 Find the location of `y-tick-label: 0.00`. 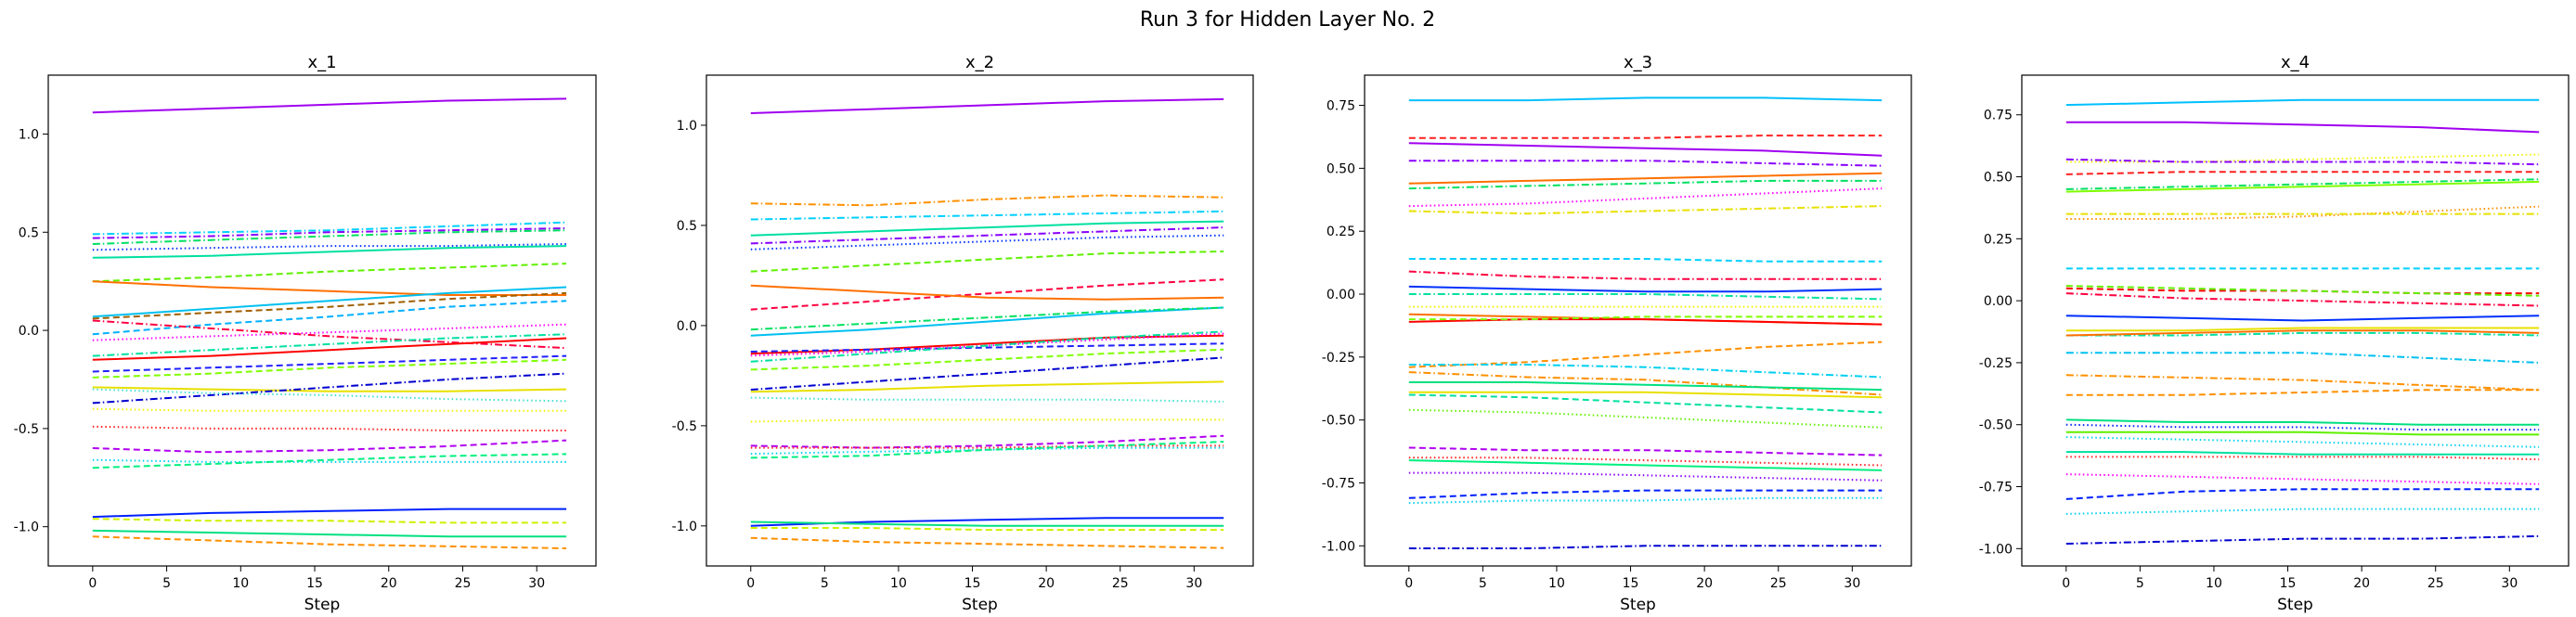

y-tick-label: 0.00 is located at coordinates (1341, 295).